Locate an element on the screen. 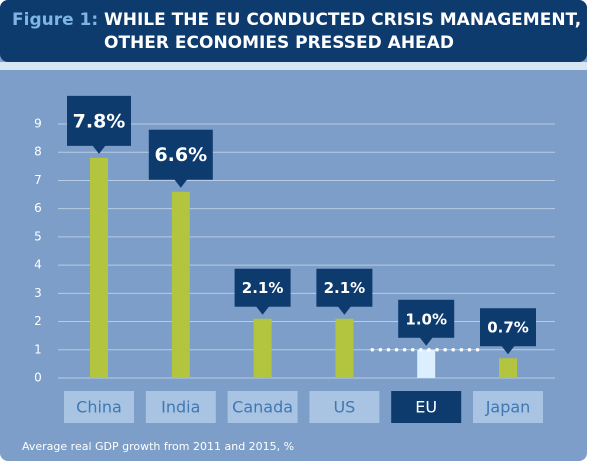 Image resolution: width=589 pixels, height=463 pixels. y-tick-label: 0 is located at coordinates (38, 378).